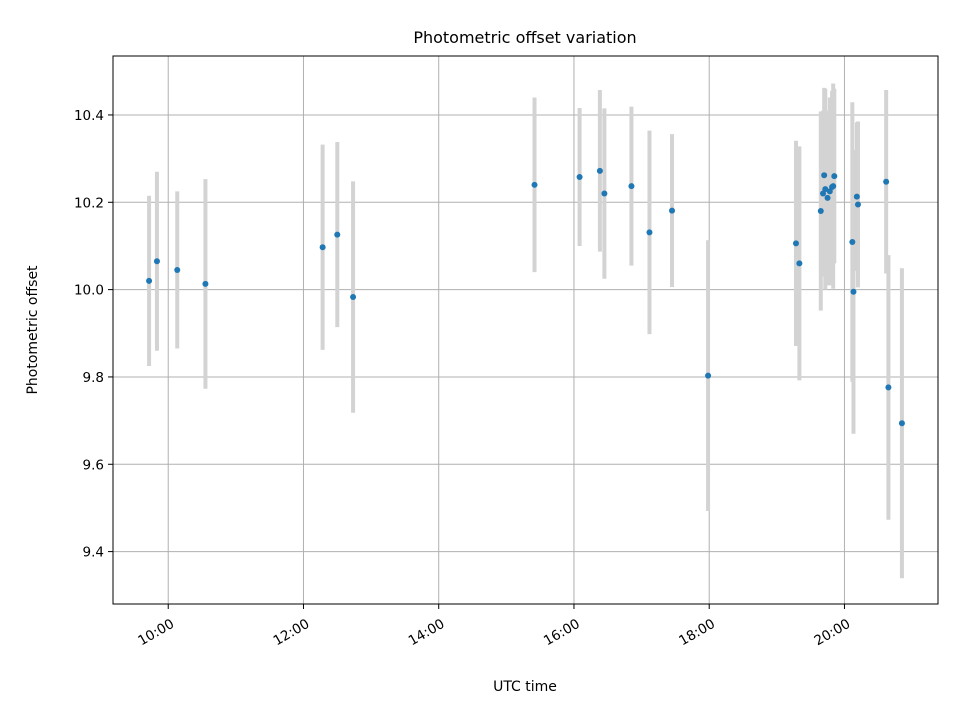 The width and height of the screenshot is (960, 720). What do you see at coordinates (89, 116) in the screenshot?
I see `y-tick-label: 10.4` at bounding box center [89, 116].